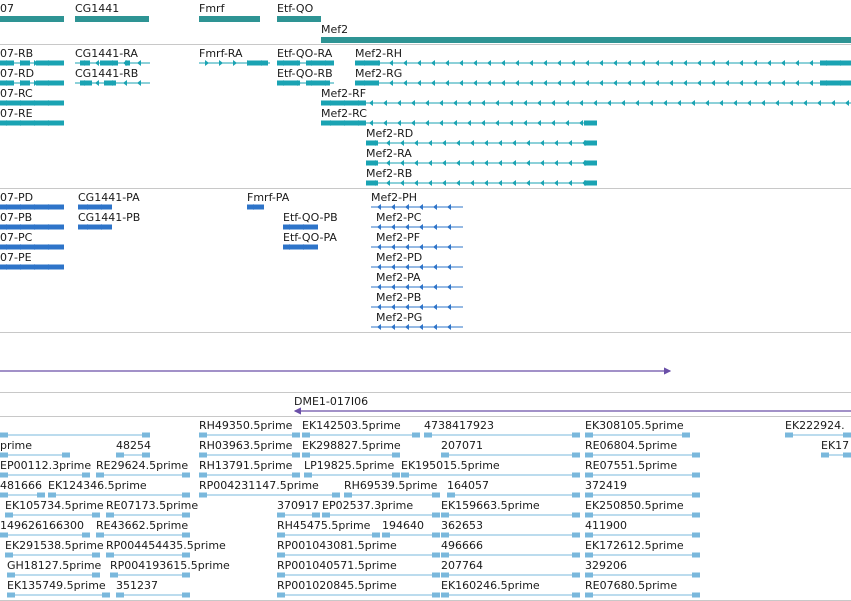 Image resolution: width=851 pixels, height=601 pixels. Describe the element at coordinates (490, 585) in the screenshot. I see `est-label: EK160246.5prime` at that location.